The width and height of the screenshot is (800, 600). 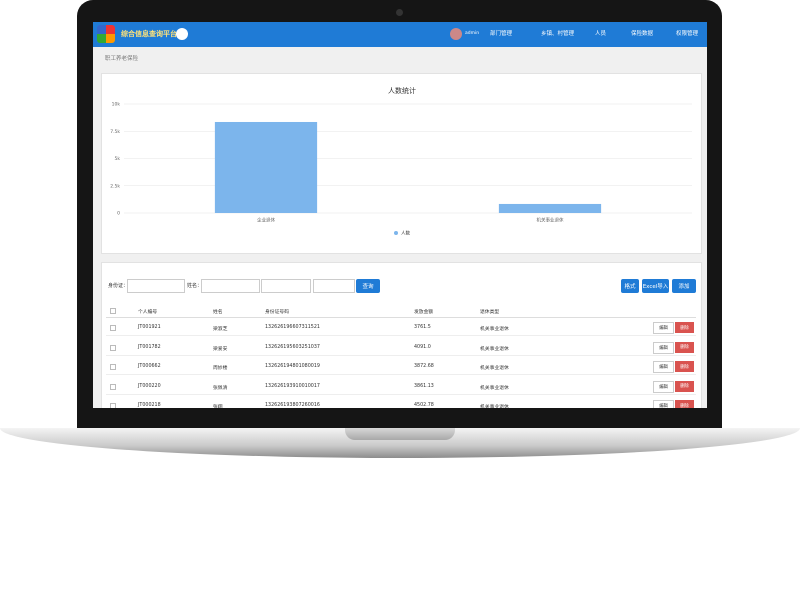 I want to click on table-cell: 132626193807260016, so click(x=292, y=405).